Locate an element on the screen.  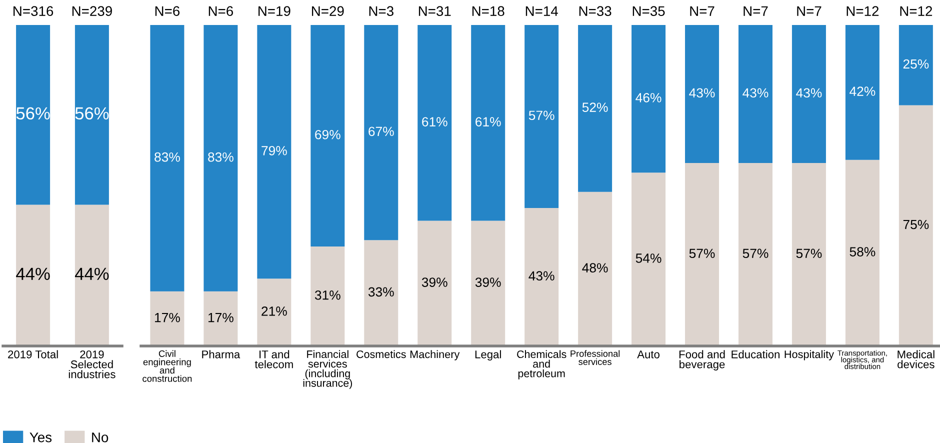
annotation: N=31 is located at coordinates (434, 11).